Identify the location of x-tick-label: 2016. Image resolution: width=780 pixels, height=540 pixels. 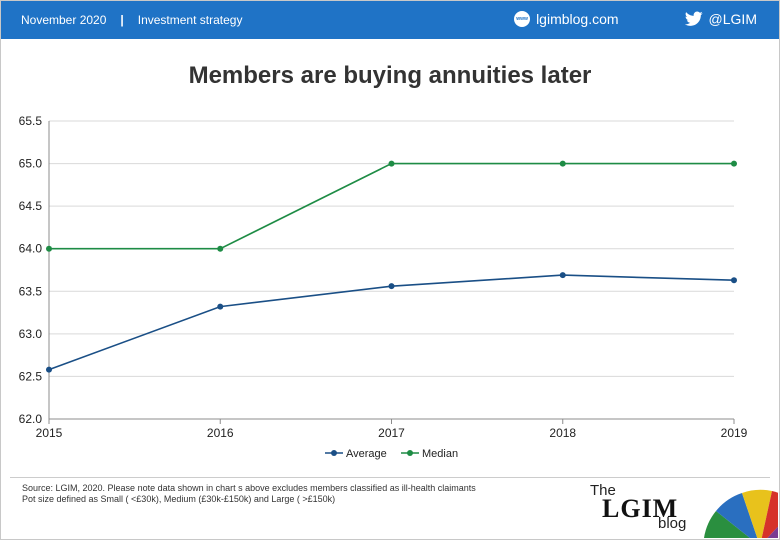
(220, 433).